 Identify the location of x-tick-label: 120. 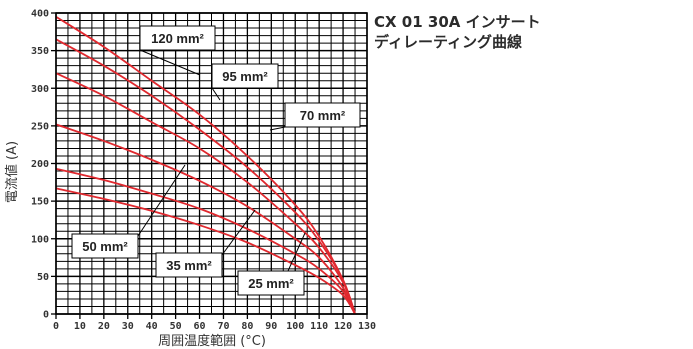
(343, 326).